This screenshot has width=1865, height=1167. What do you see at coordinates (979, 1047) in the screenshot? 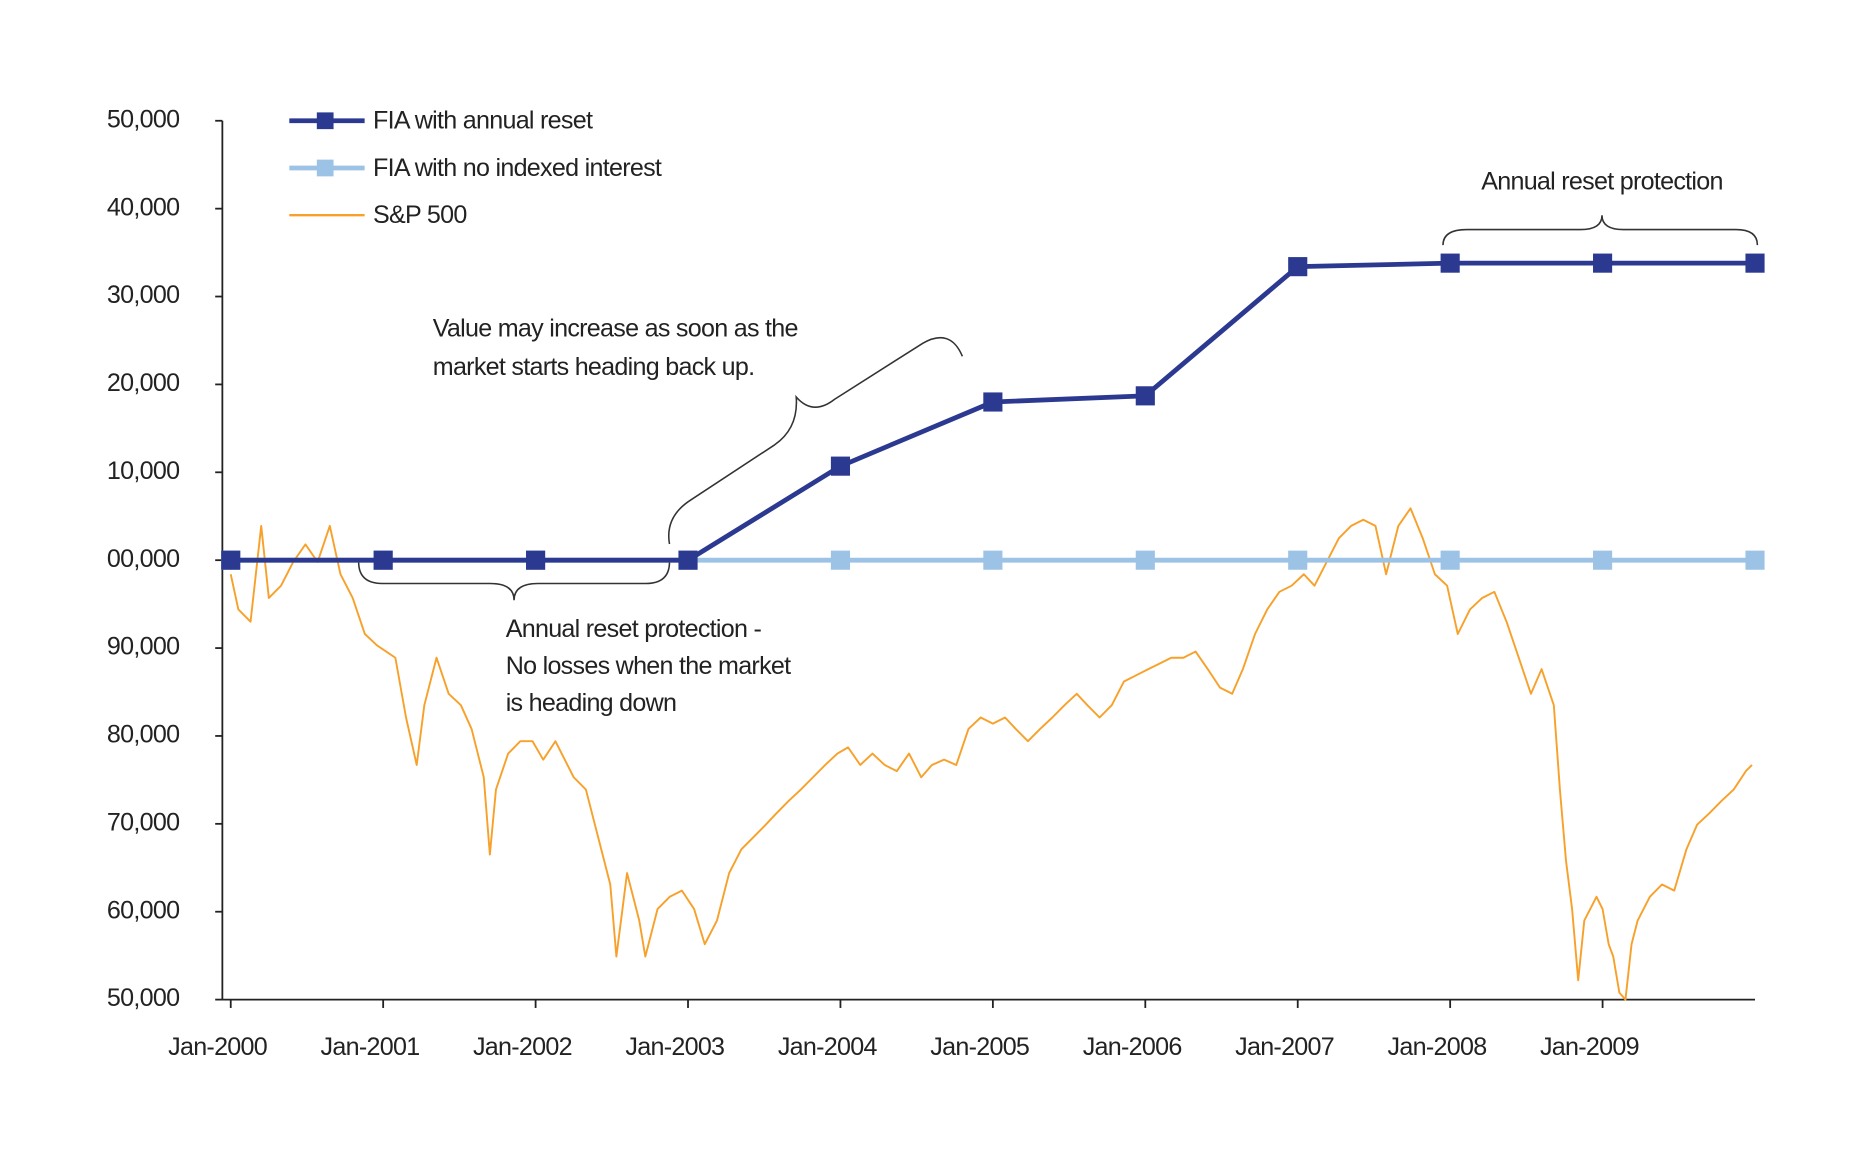
I see `x-tick-label: Jan-2005` at bounding box center [979, 1047].